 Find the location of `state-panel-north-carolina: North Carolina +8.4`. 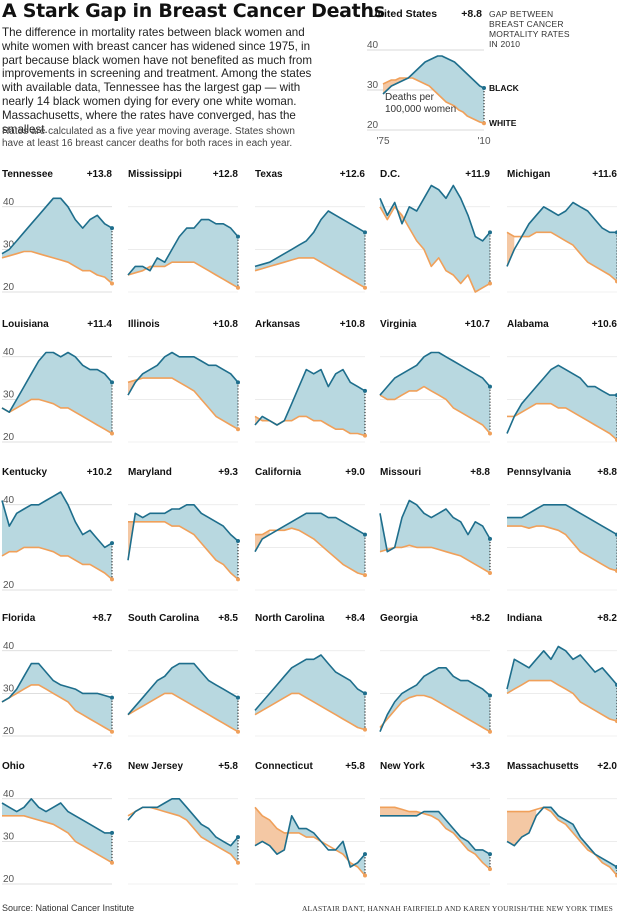

state-panel-north-carolina: North Carolina +8.4 is located at coordinates (310, 675).